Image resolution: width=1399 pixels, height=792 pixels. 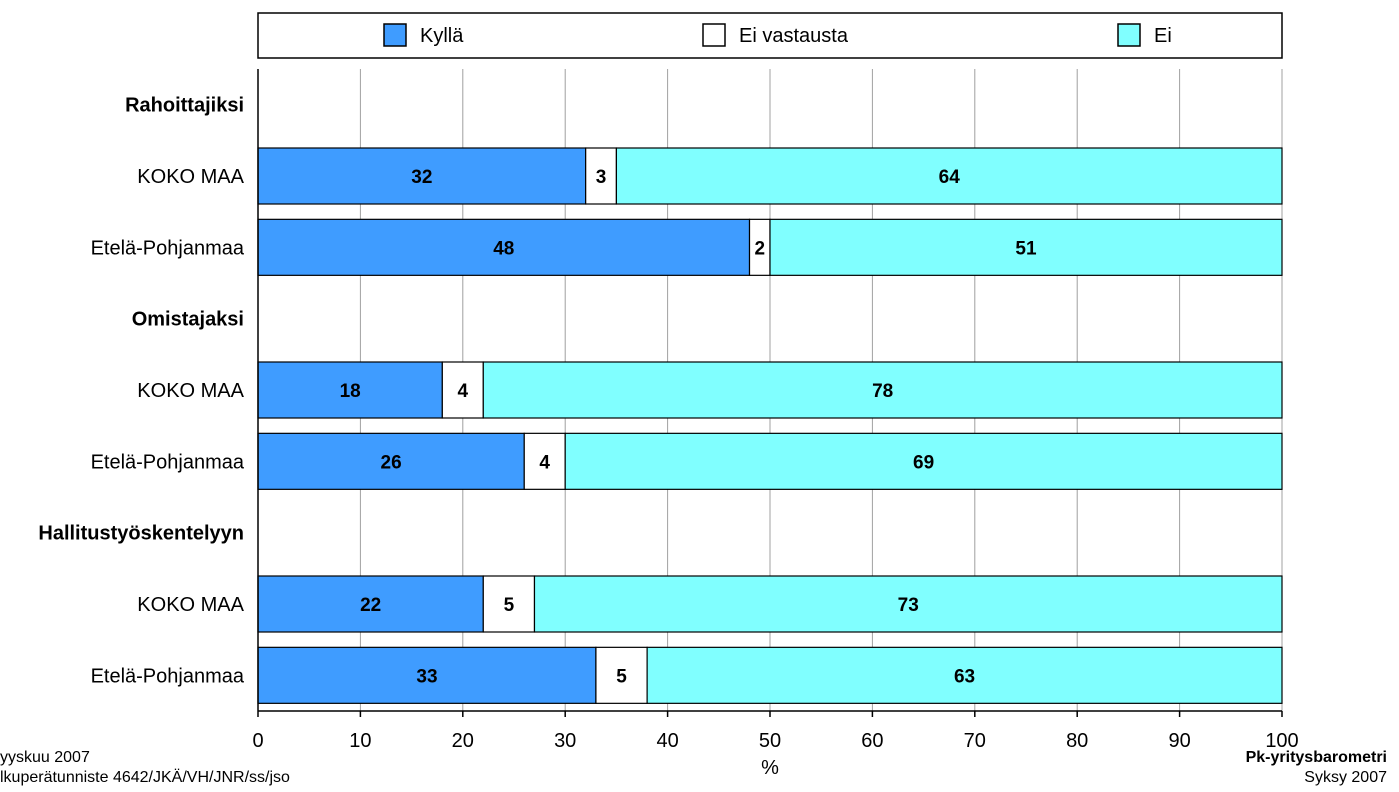 I want to click on data-label: 18, so click(x=350, y=391).